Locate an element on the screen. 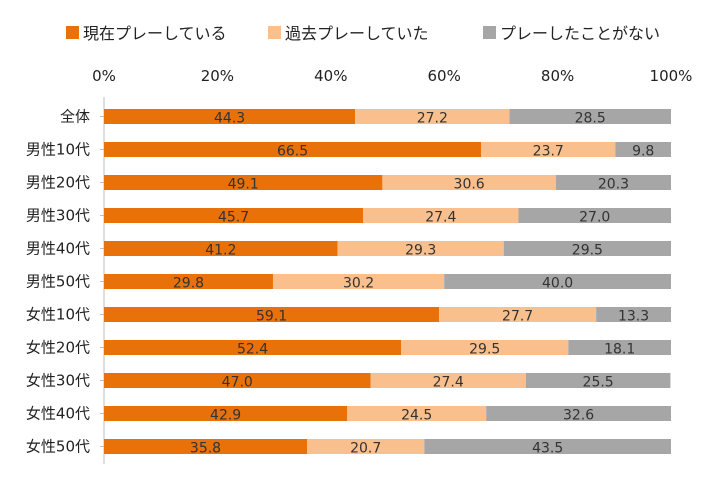 The width and height of the screenshot is (720, 489). legend-item-never: プレーしたことがない is located at coordinates (571, 32).